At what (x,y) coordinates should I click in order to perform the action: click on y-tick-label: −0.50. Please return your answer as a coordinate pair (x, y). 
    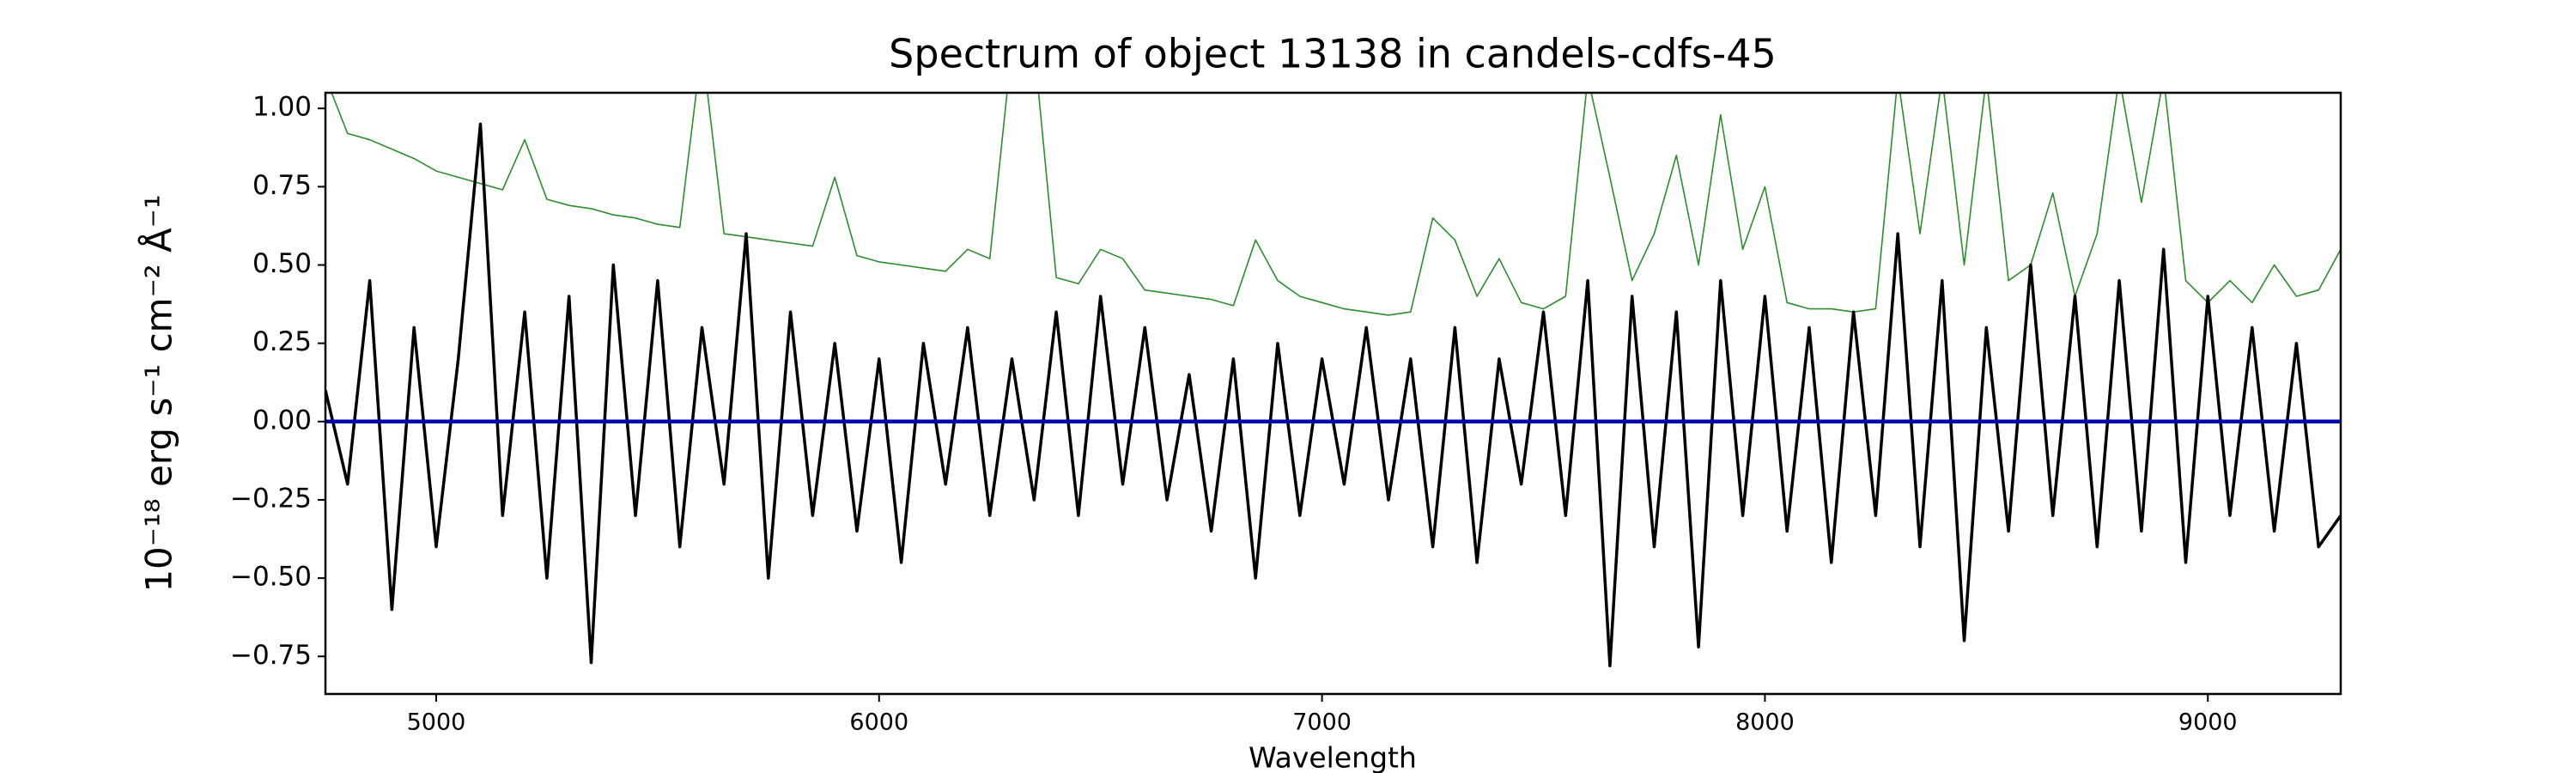
    Looking at the image, I should click on (271, 577).